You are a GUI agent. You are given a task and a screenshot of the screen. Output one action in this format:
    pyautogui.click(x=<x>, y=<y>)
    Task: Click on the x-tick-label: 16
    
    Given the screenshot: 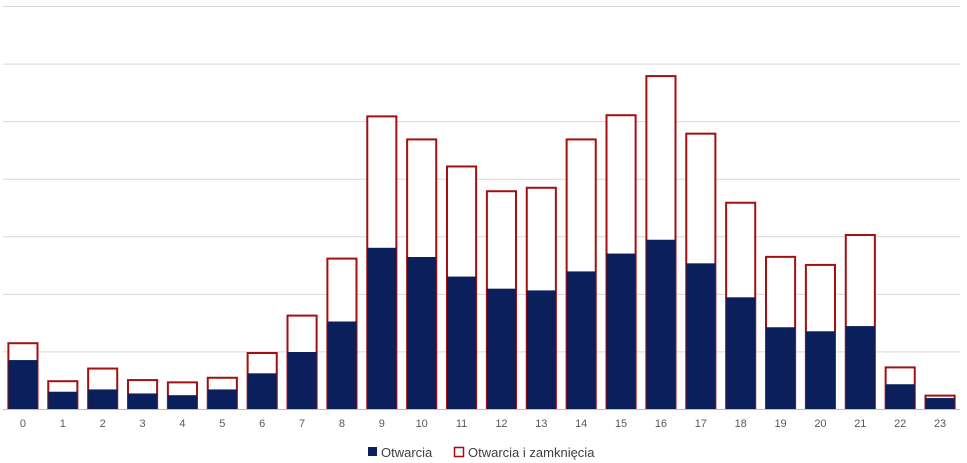 What is the action you would take?
    pyautogui.click(x=661, y=424)
    